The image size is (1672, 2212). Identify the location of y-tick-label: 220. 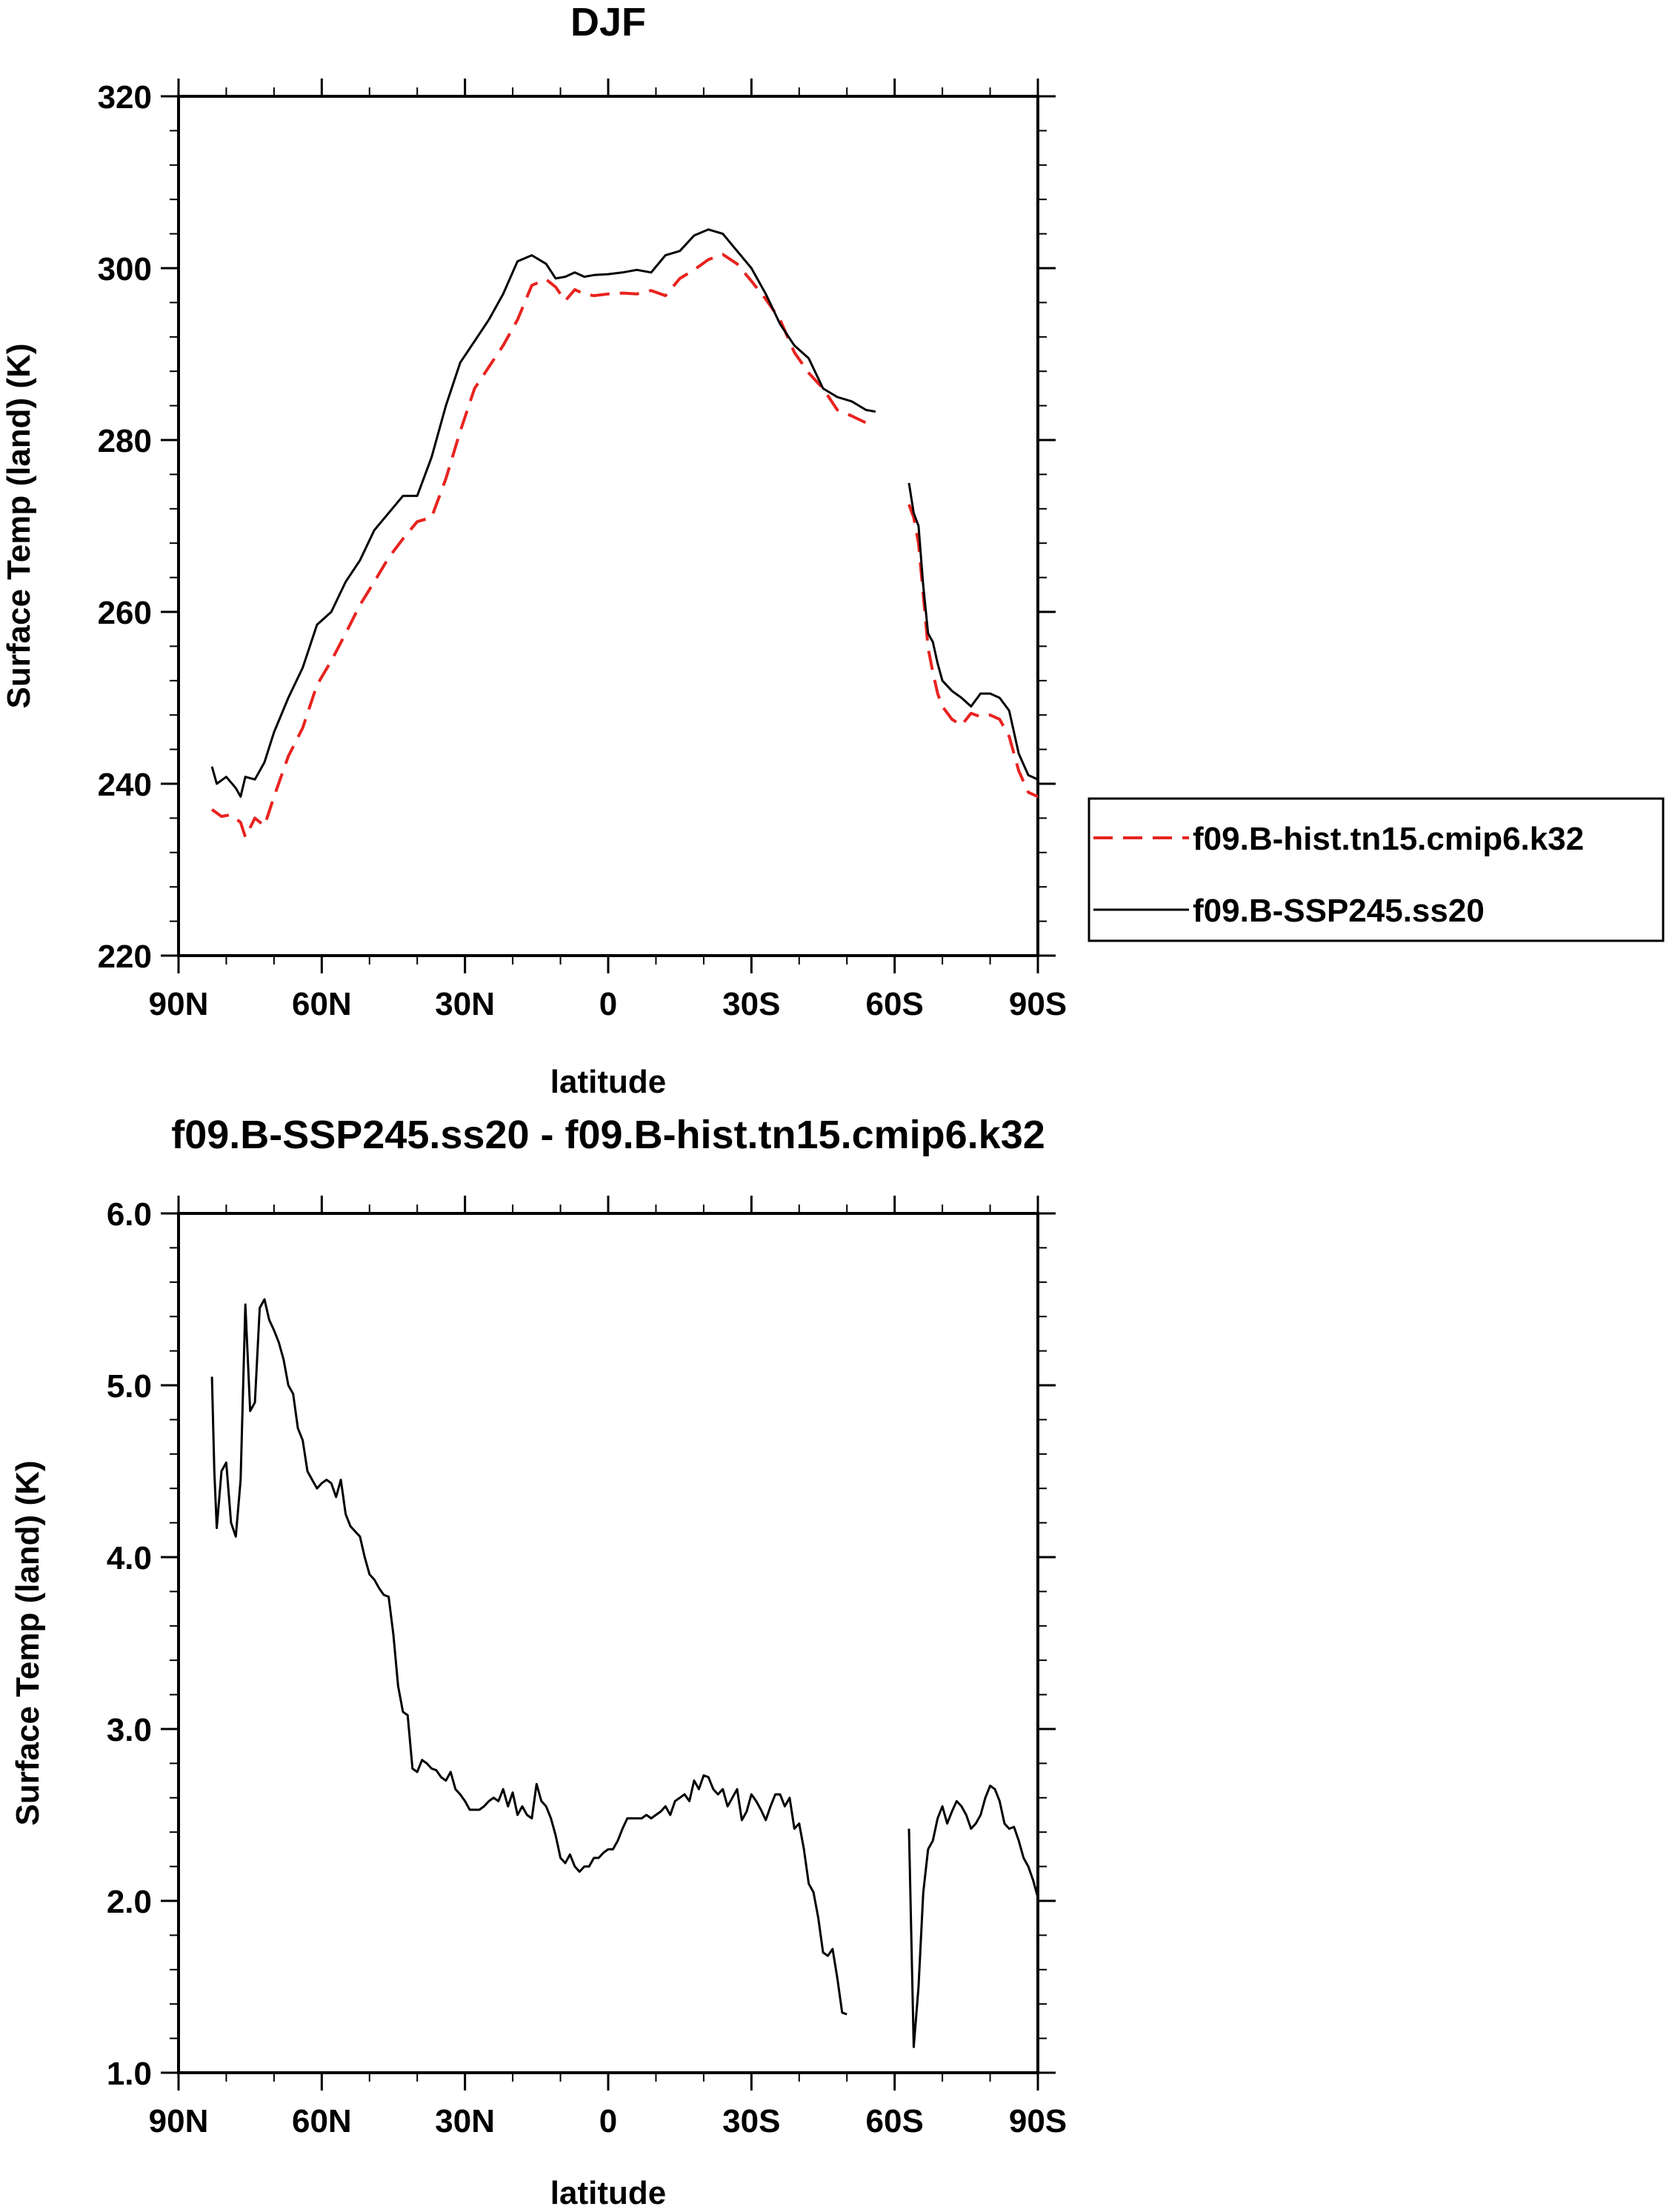
(125, 957).